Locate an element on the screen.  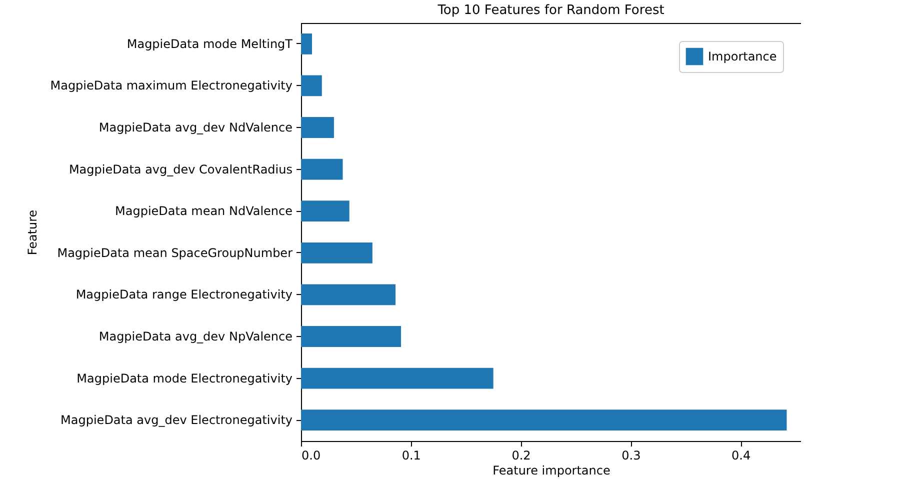
x-tick-label: 0.1 is located at coordinates (411, 455).